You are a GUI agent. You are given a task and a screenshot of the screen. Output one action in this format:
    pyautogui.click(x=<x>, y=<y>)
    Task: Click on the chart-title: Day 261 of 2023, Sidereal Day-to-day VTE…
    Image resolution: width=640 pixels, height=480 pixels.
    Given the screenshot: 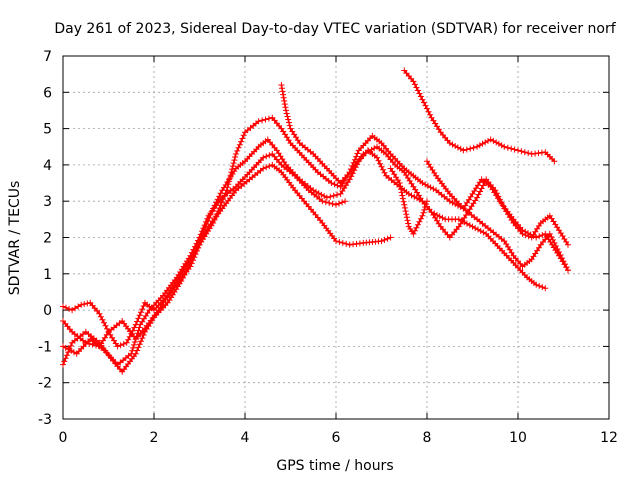 What is the action you would take?
    pyautogui.click(x=335, y=29)
    